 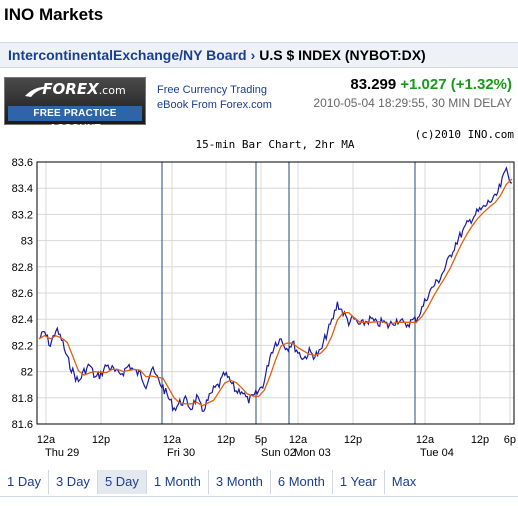 I want to click on x-day-label: Sun 02, so click(x=278, y=453).